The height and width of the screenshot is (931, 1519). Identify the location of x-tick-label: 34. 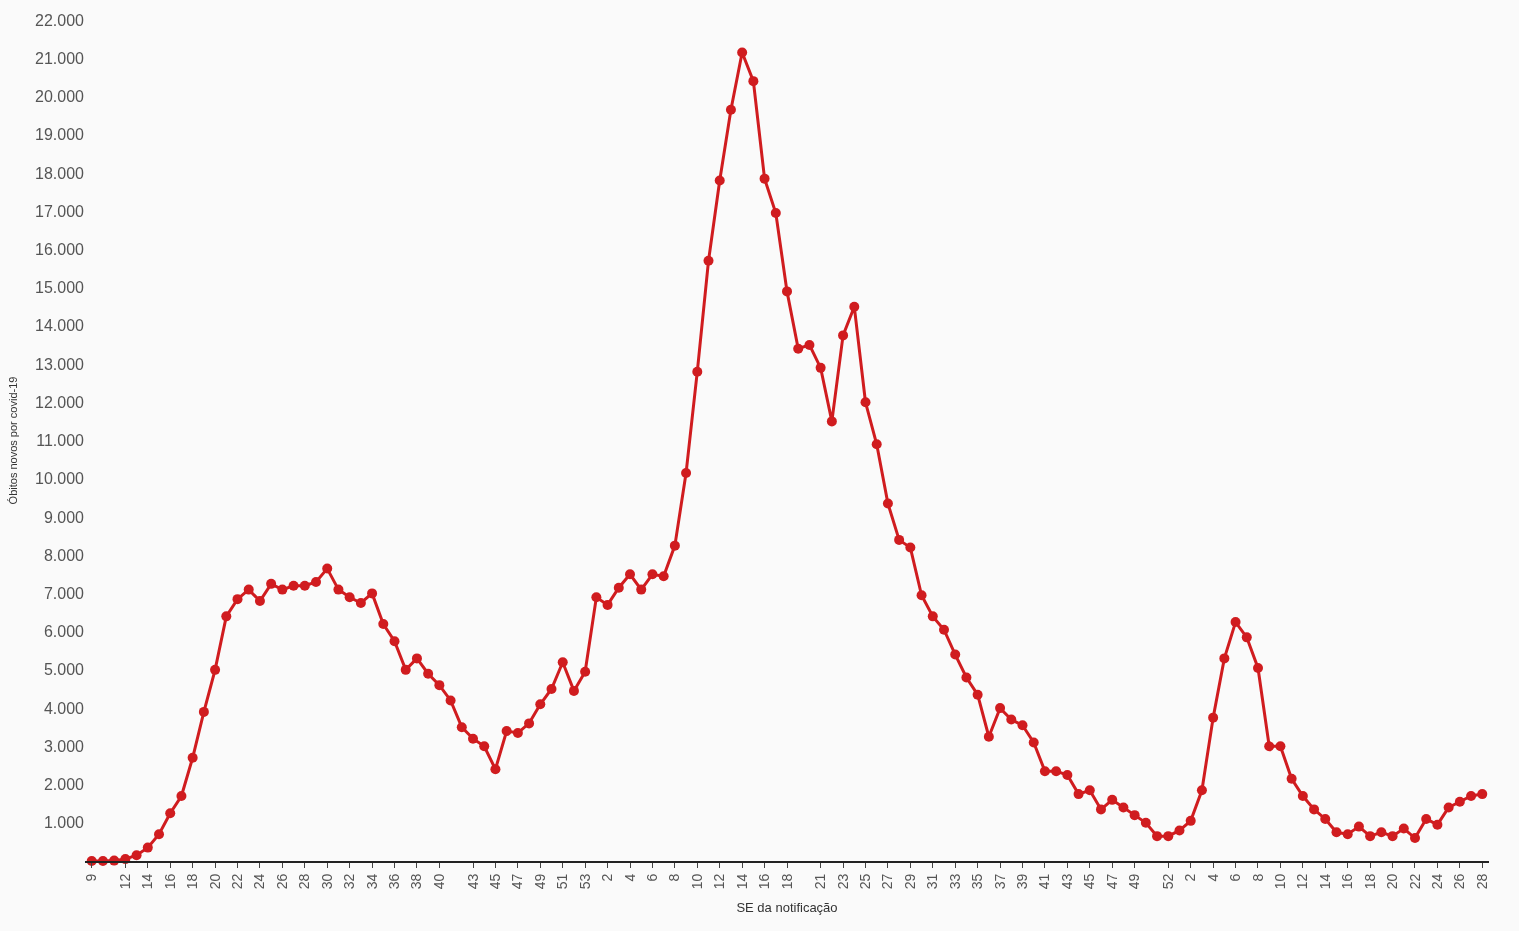
(371, 881).